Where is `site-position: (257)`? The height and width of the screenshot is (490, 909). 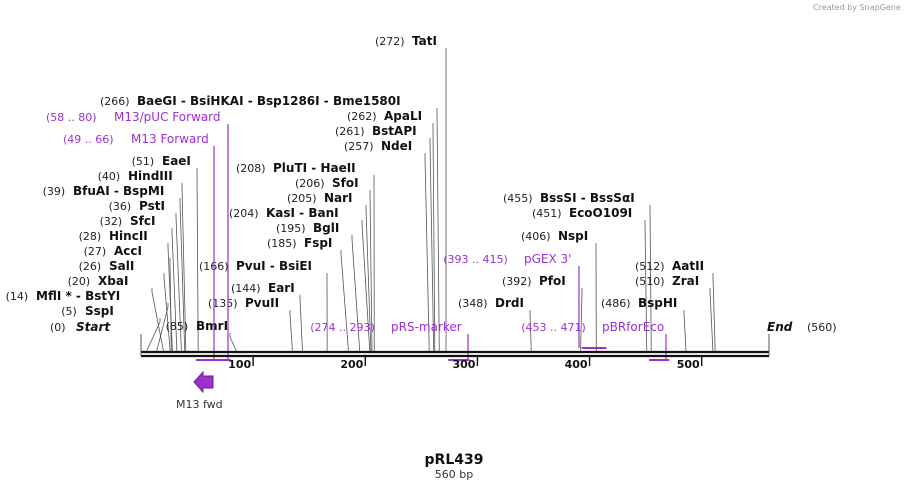
site-position: (257) is located at coordinates (359, 146).